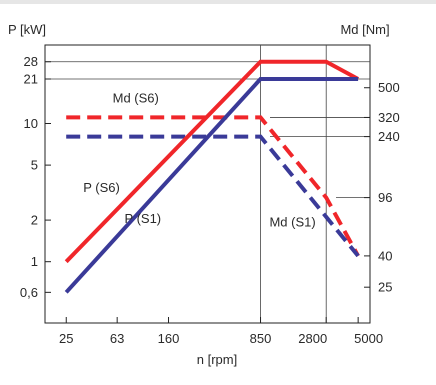 This screenshot has height=385, width=436. Describe the element at coordinates (261, 338) in the screenshot. I see `x-tick-label: 850` at that location.